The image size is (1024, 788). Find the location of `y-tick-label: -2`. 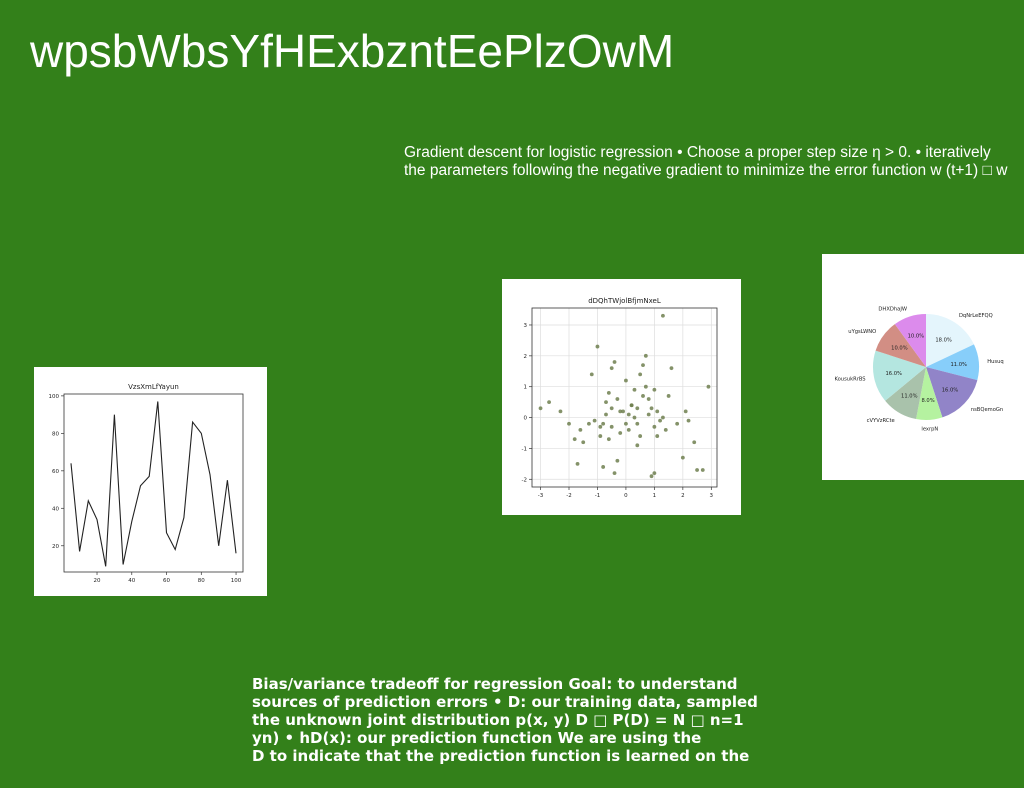

y-tick-label: -2 is located at coordinates (524, 480).